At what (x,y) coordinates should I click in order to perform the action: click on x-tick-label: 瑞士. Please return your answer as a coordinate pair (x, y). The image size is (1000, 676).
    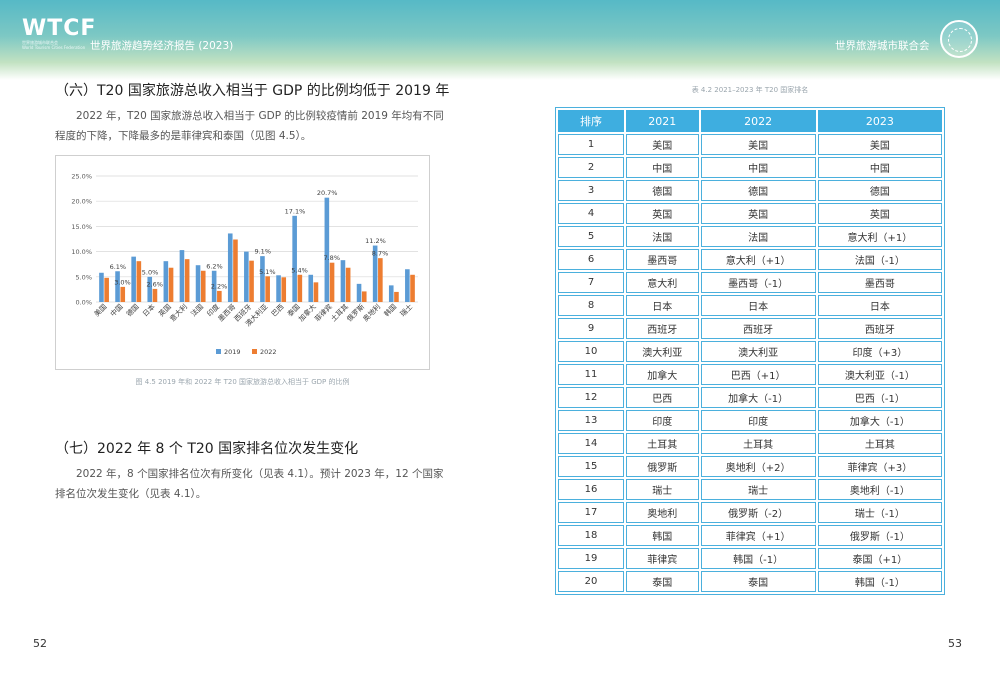
    Looking at the image, I should click on (406, 310).